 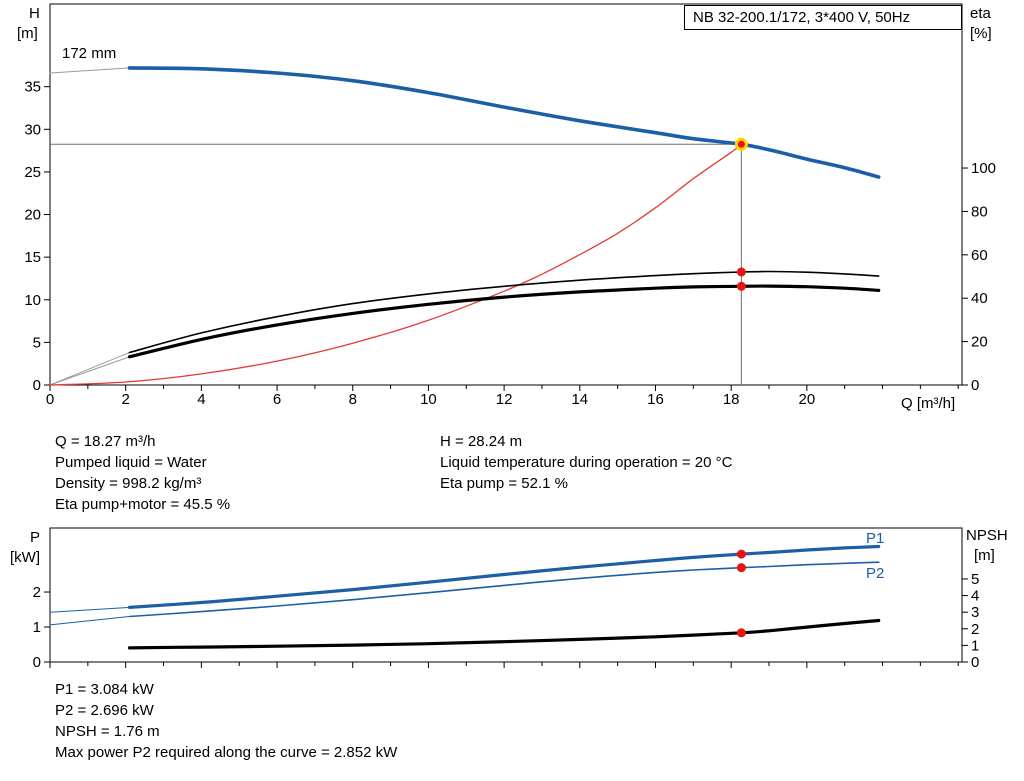 I want to click on p1-curve-label: P1, so click(x=875, y=538).